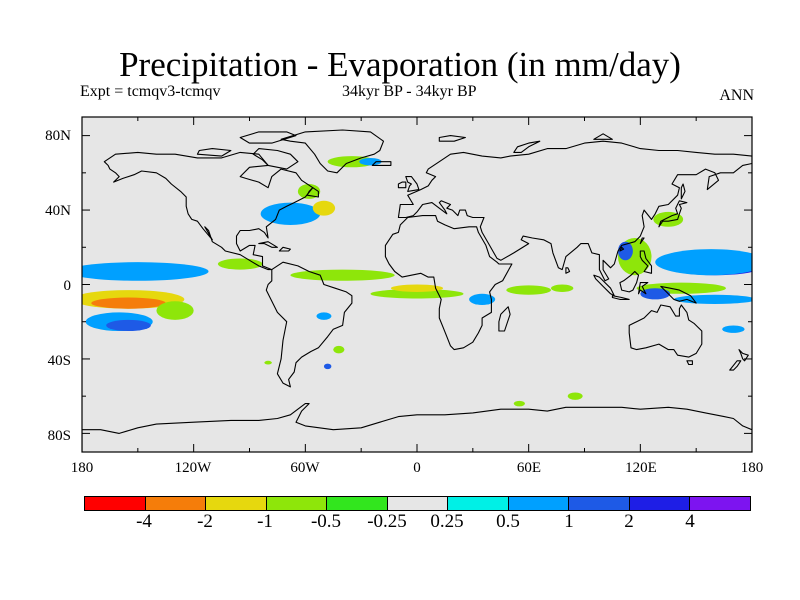  I want to click on coastline-cuba, so click(268, 244).